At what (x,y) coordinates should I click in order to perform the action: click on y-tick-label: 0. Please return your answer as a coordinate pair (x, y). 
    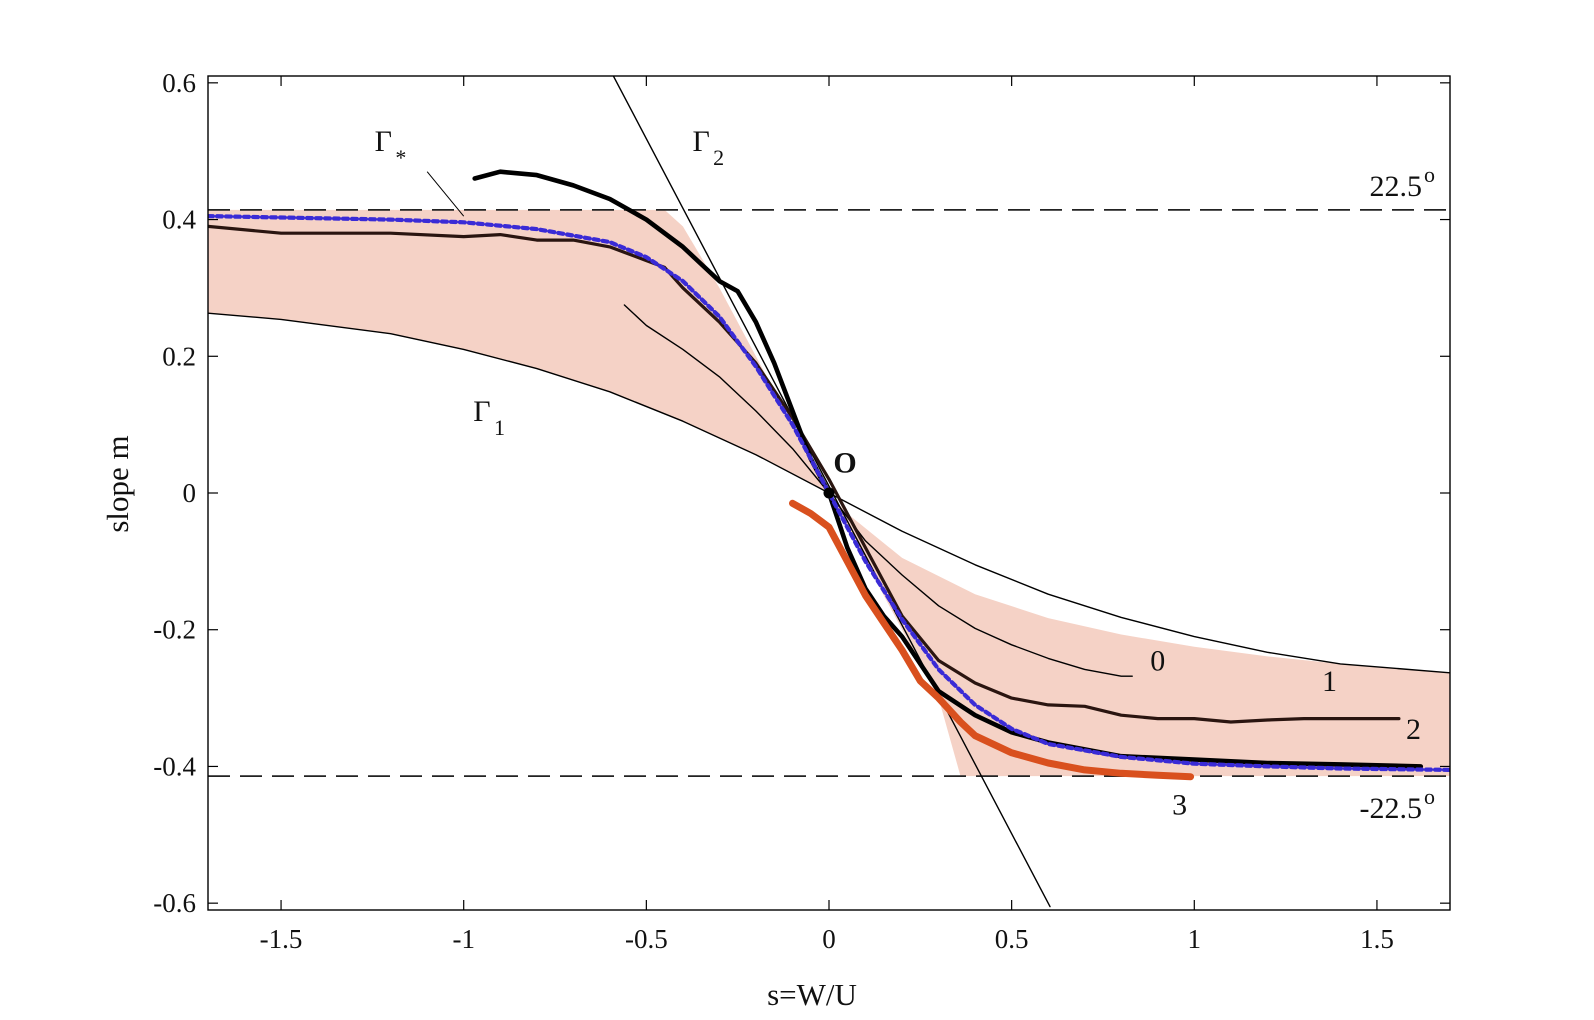
    Looking at the image, I should click on (190, 493).